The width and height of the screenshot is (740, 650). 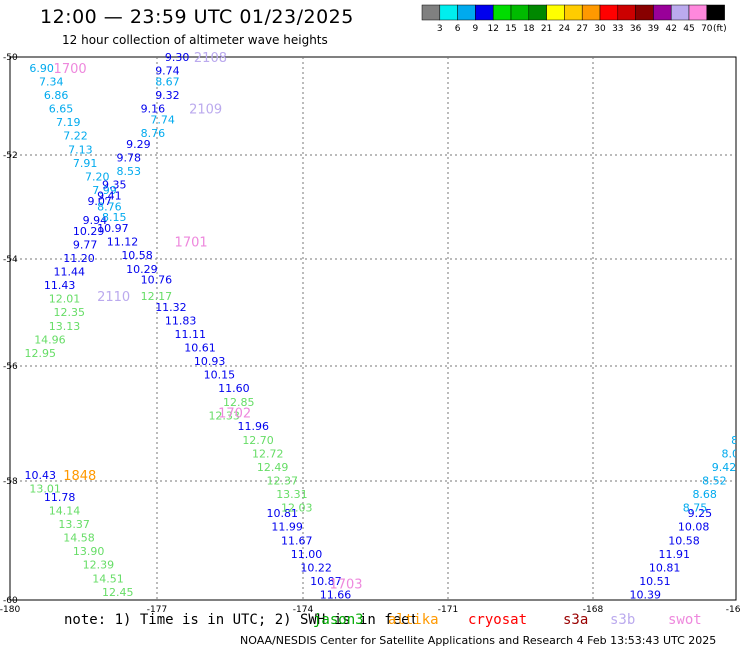 I want to click on colorbar-tick-label: 70, so click(x=707, y=29).